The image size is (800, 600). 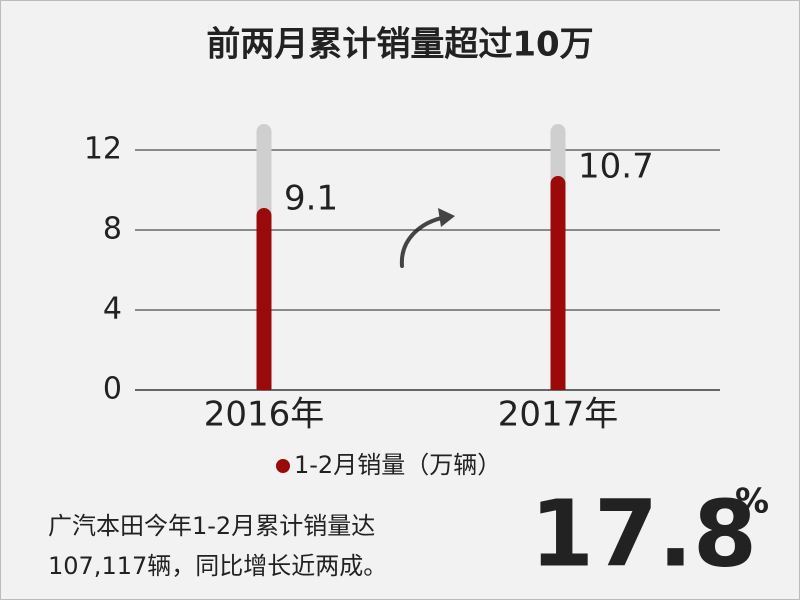 I want to click on y-tick-label: 4, so click(x=112, y=309).